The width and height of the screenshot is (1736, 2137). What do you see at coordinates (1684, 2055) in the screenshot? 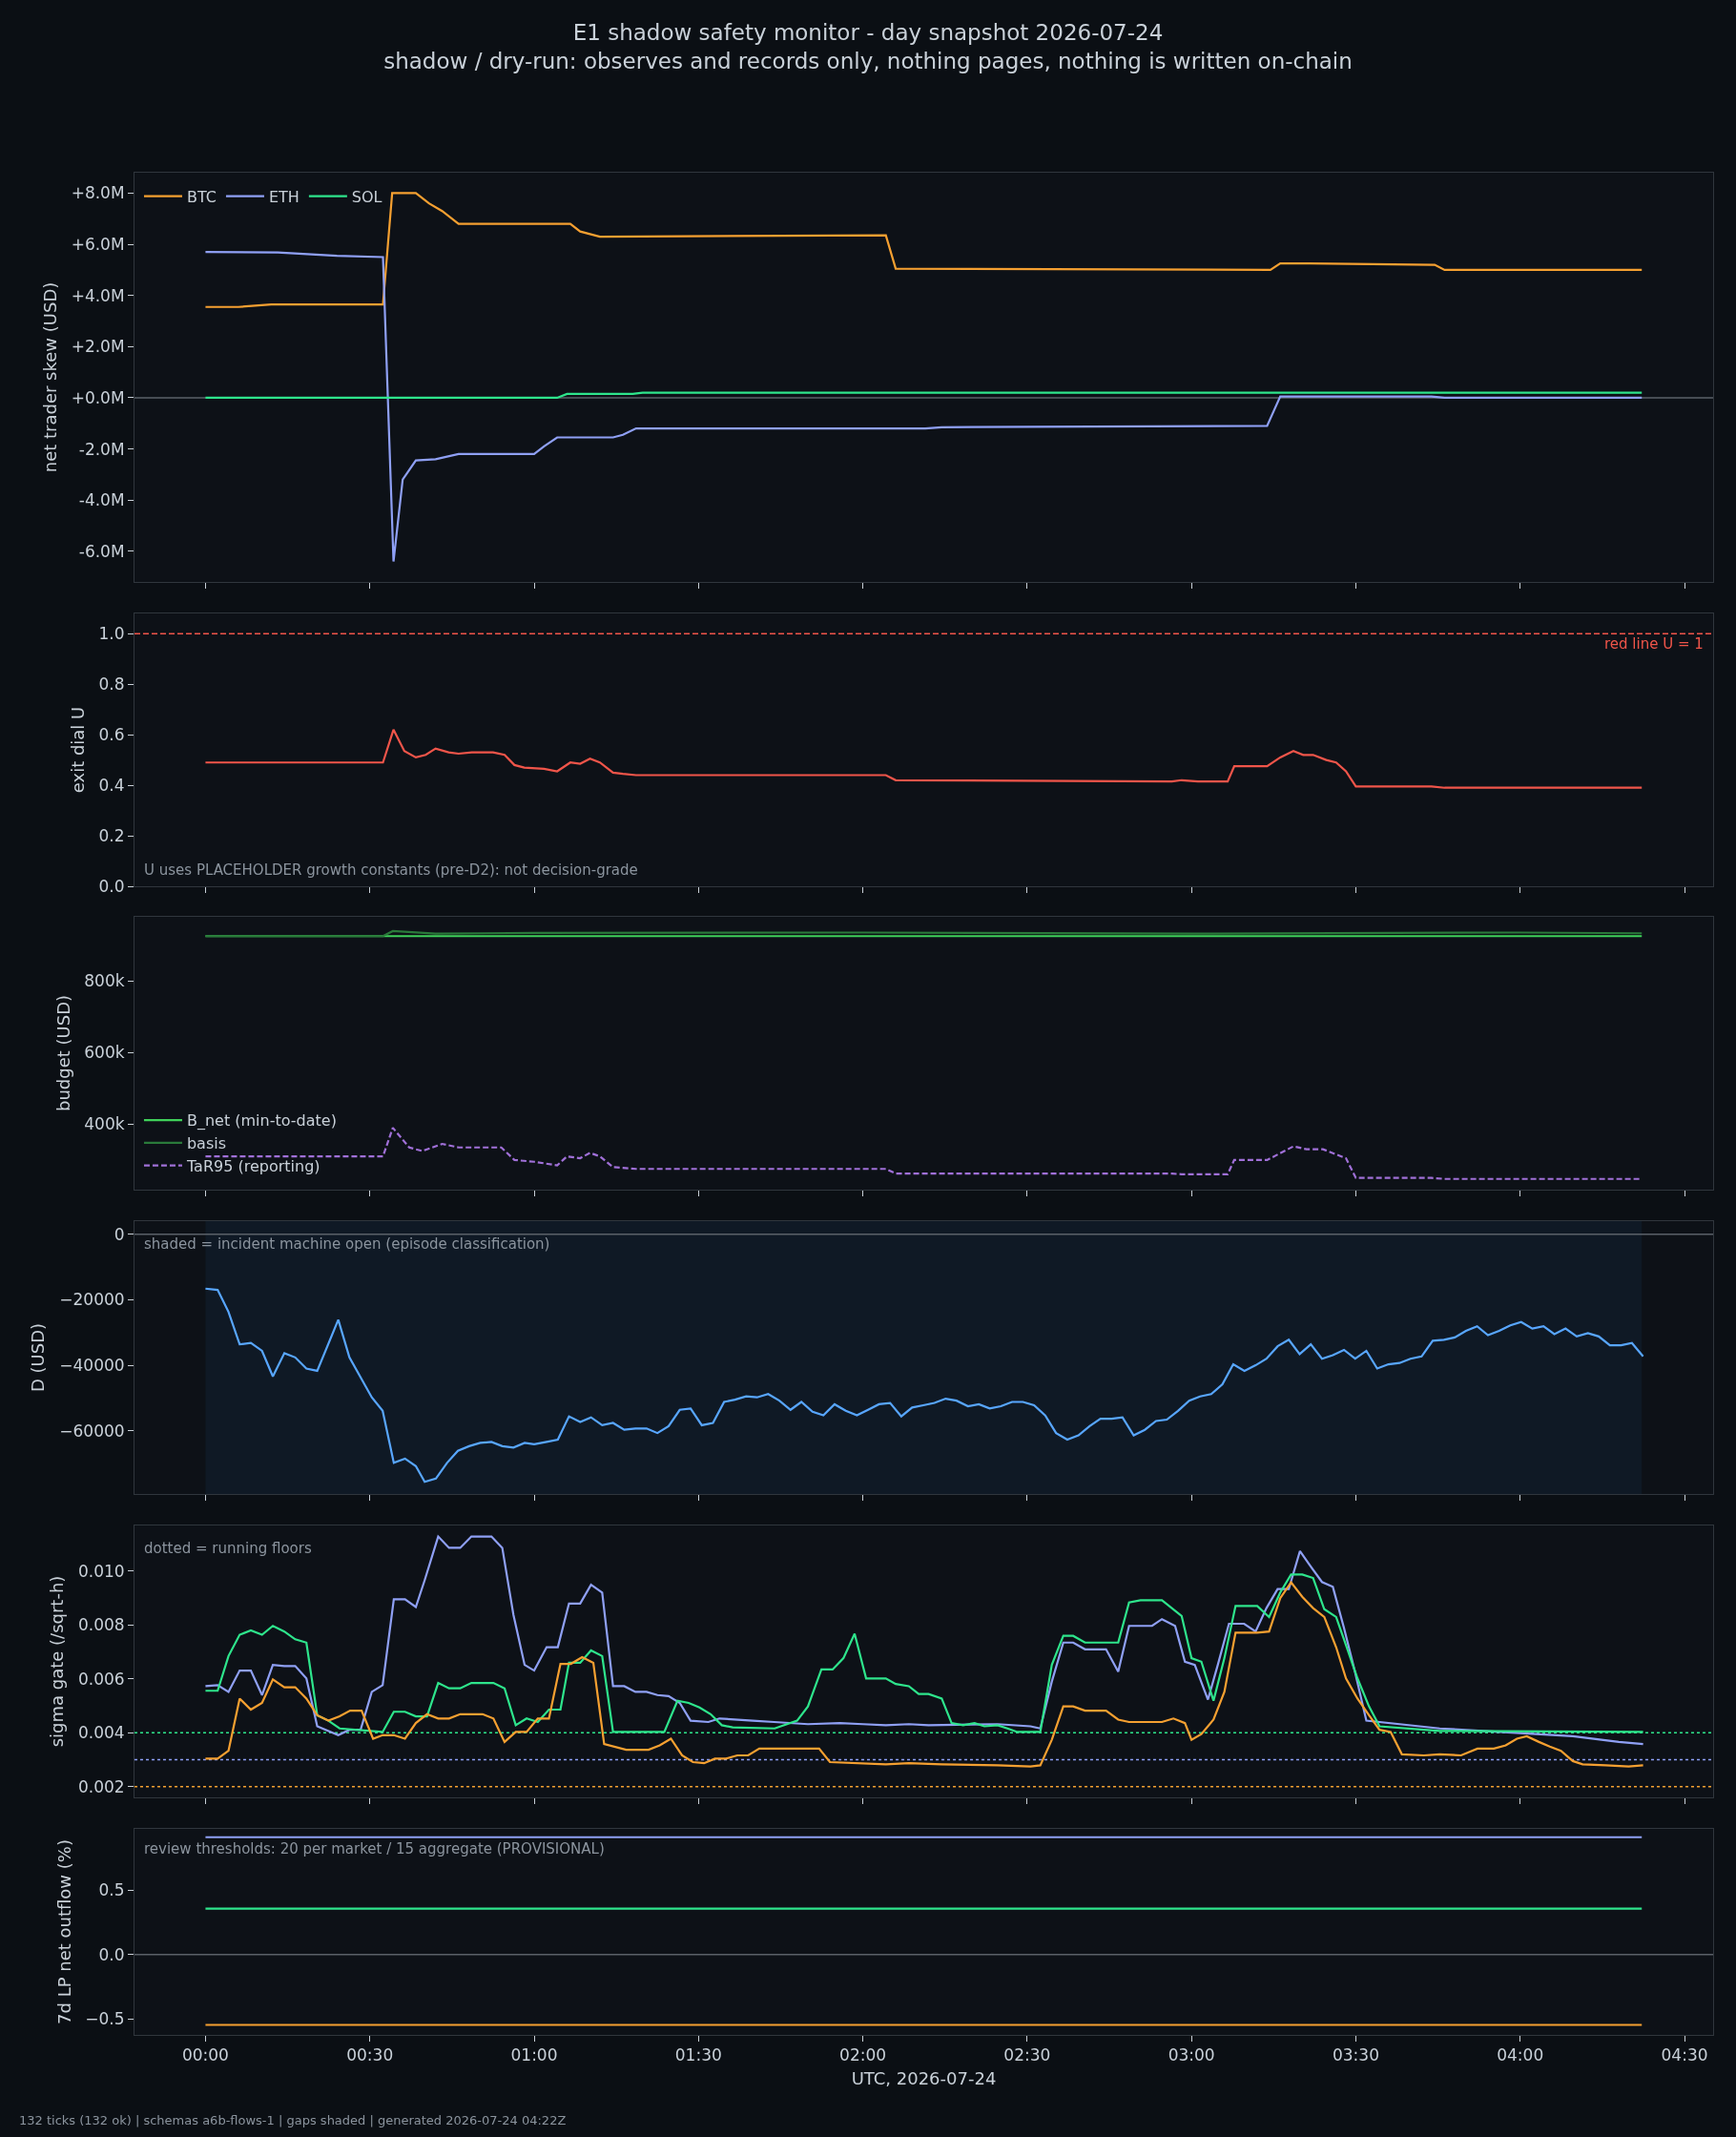
I see `x-tick-label: 04:30` at bounding box center [1684, 2055].